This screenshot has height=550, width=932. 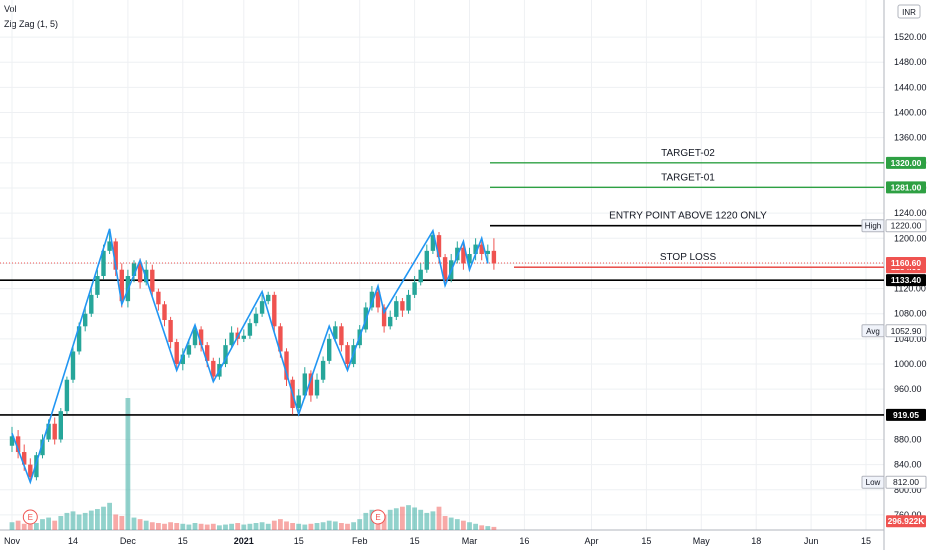 What do you see at coordinates (910, 238) in the screenshot?
I see `y-tick-label: 1200.00` at bounding box center [910, 238].